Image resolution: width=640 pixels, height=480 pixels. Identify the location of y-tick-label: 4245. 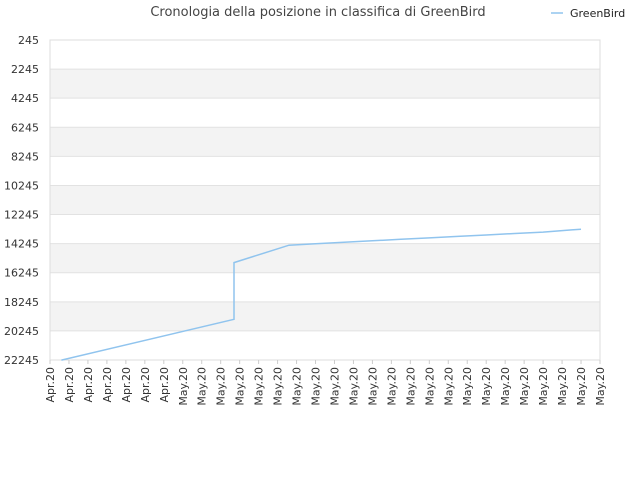
(25, 98).